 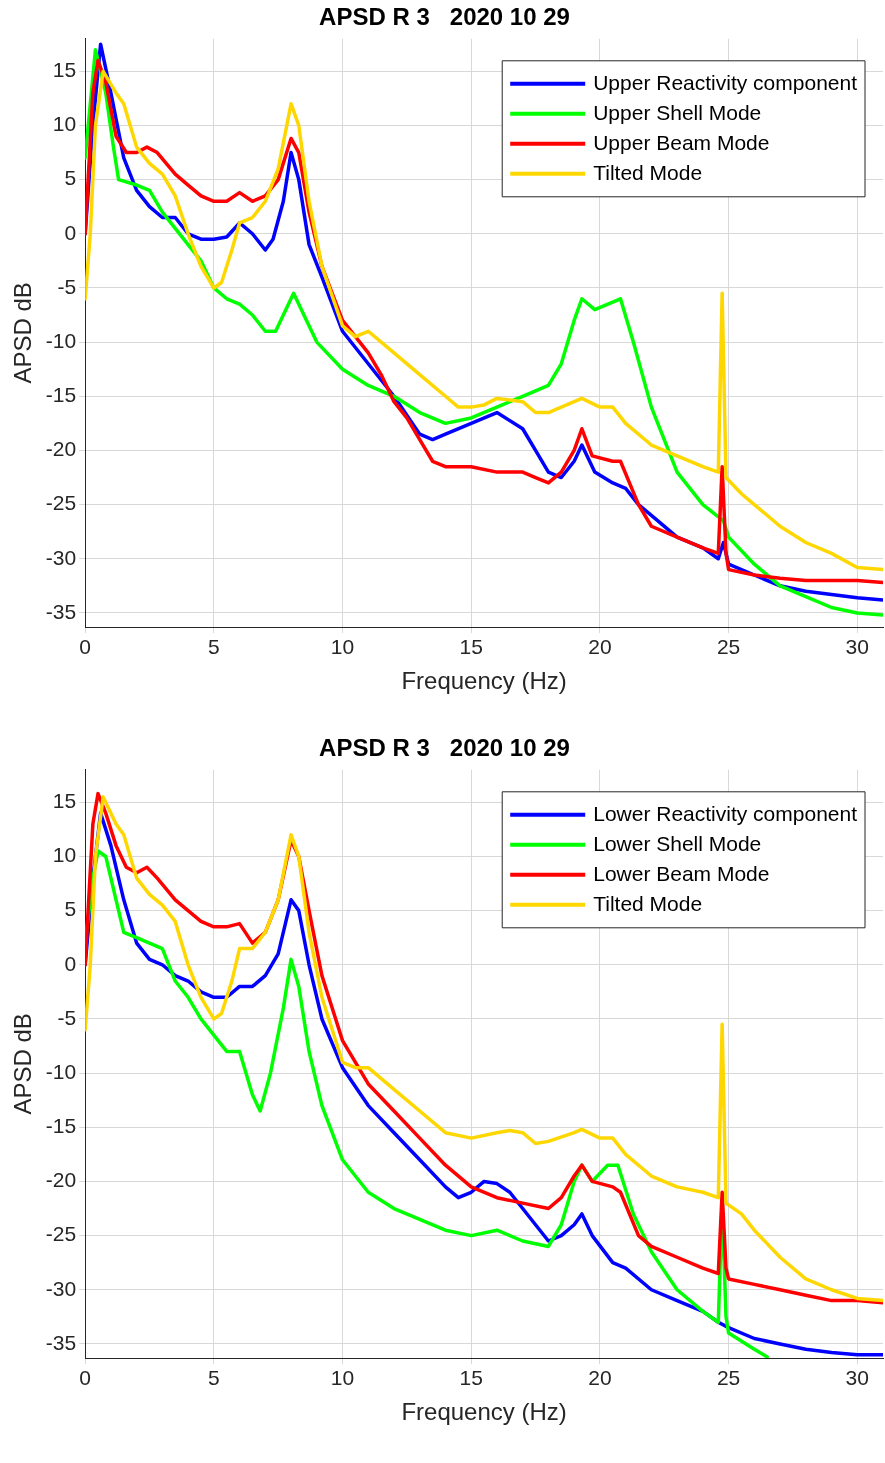 What do you see at coordinates (725, 82) in the screenshot?
I see `legend-label: Upper Reactivity component` at bounding box center [725, 82].